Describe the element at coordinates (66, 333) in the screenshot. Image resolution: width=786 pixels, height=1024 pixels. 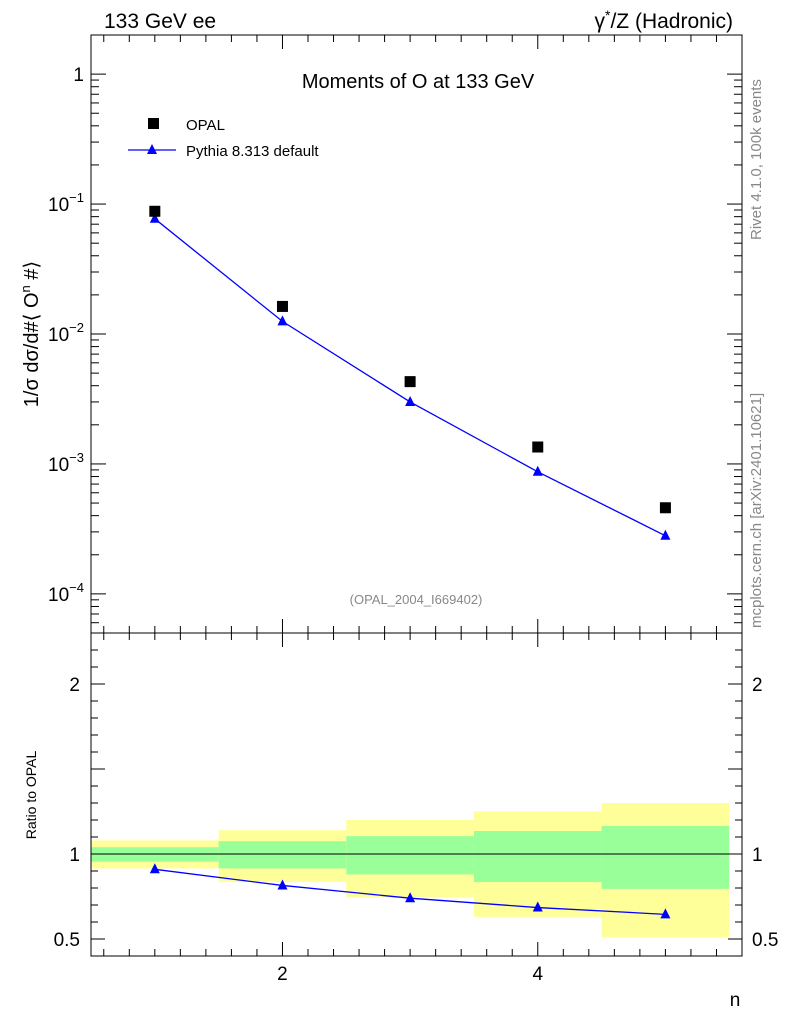
I see `main-ytick-label: 10⁻²` at that location.